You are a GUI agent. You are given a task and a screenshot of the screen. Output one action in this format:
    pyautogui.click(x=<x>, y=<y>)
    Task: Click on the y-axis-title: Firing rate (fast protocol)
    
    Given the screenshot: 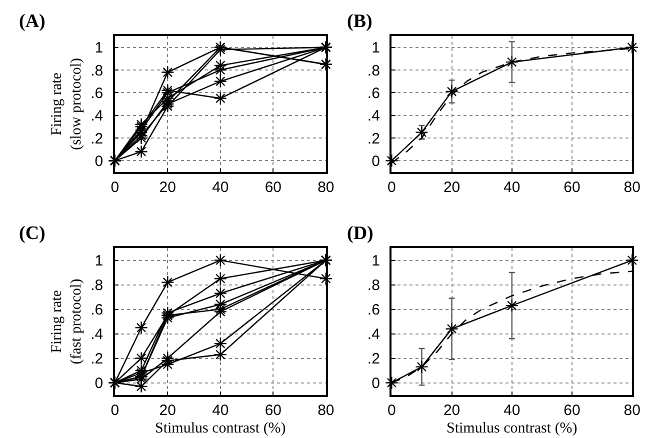 What is the action you would take?
    pyautogui.click(x=66, y=321)
    